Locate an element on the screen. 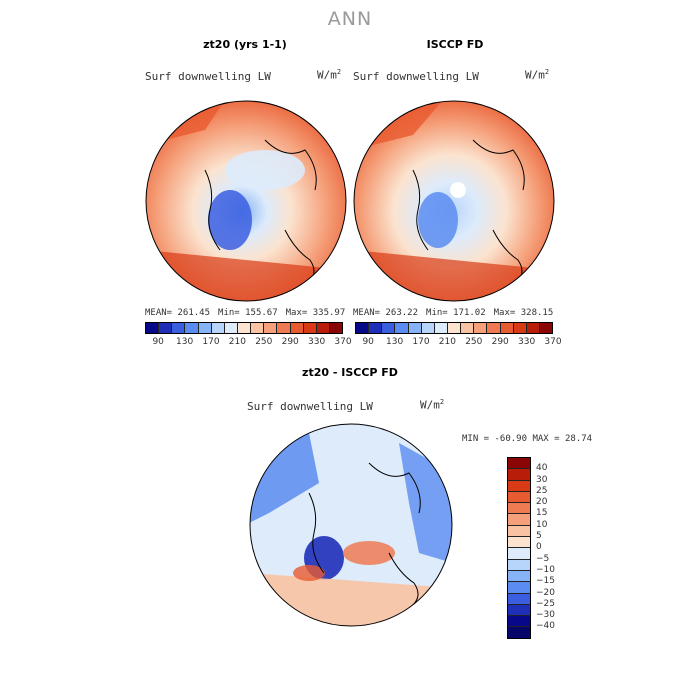  diff-colorbar-tick-label: 5 is located at coordinates (539, 536).